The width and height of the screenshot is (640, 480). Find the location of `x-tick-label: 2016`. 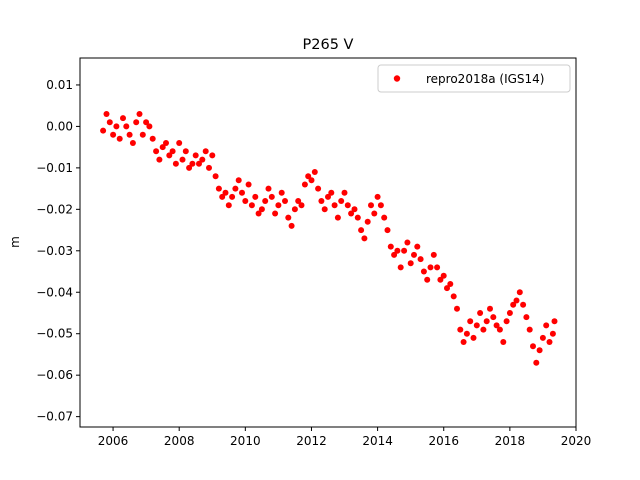

x-tick-label: 2016 is located at coordinates (443, 441).